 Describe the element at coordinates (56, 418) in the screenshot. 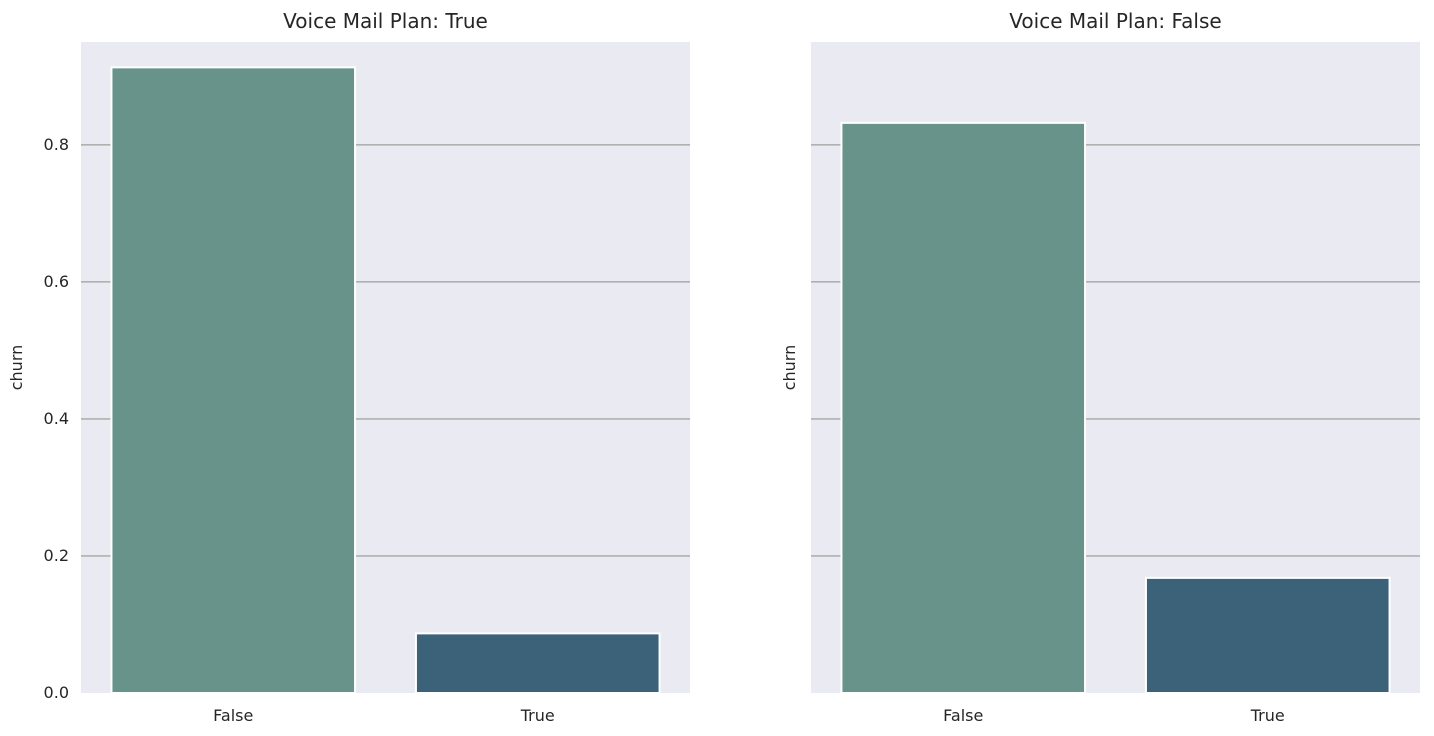

I see `y-tick-label: 0.4` at that location.